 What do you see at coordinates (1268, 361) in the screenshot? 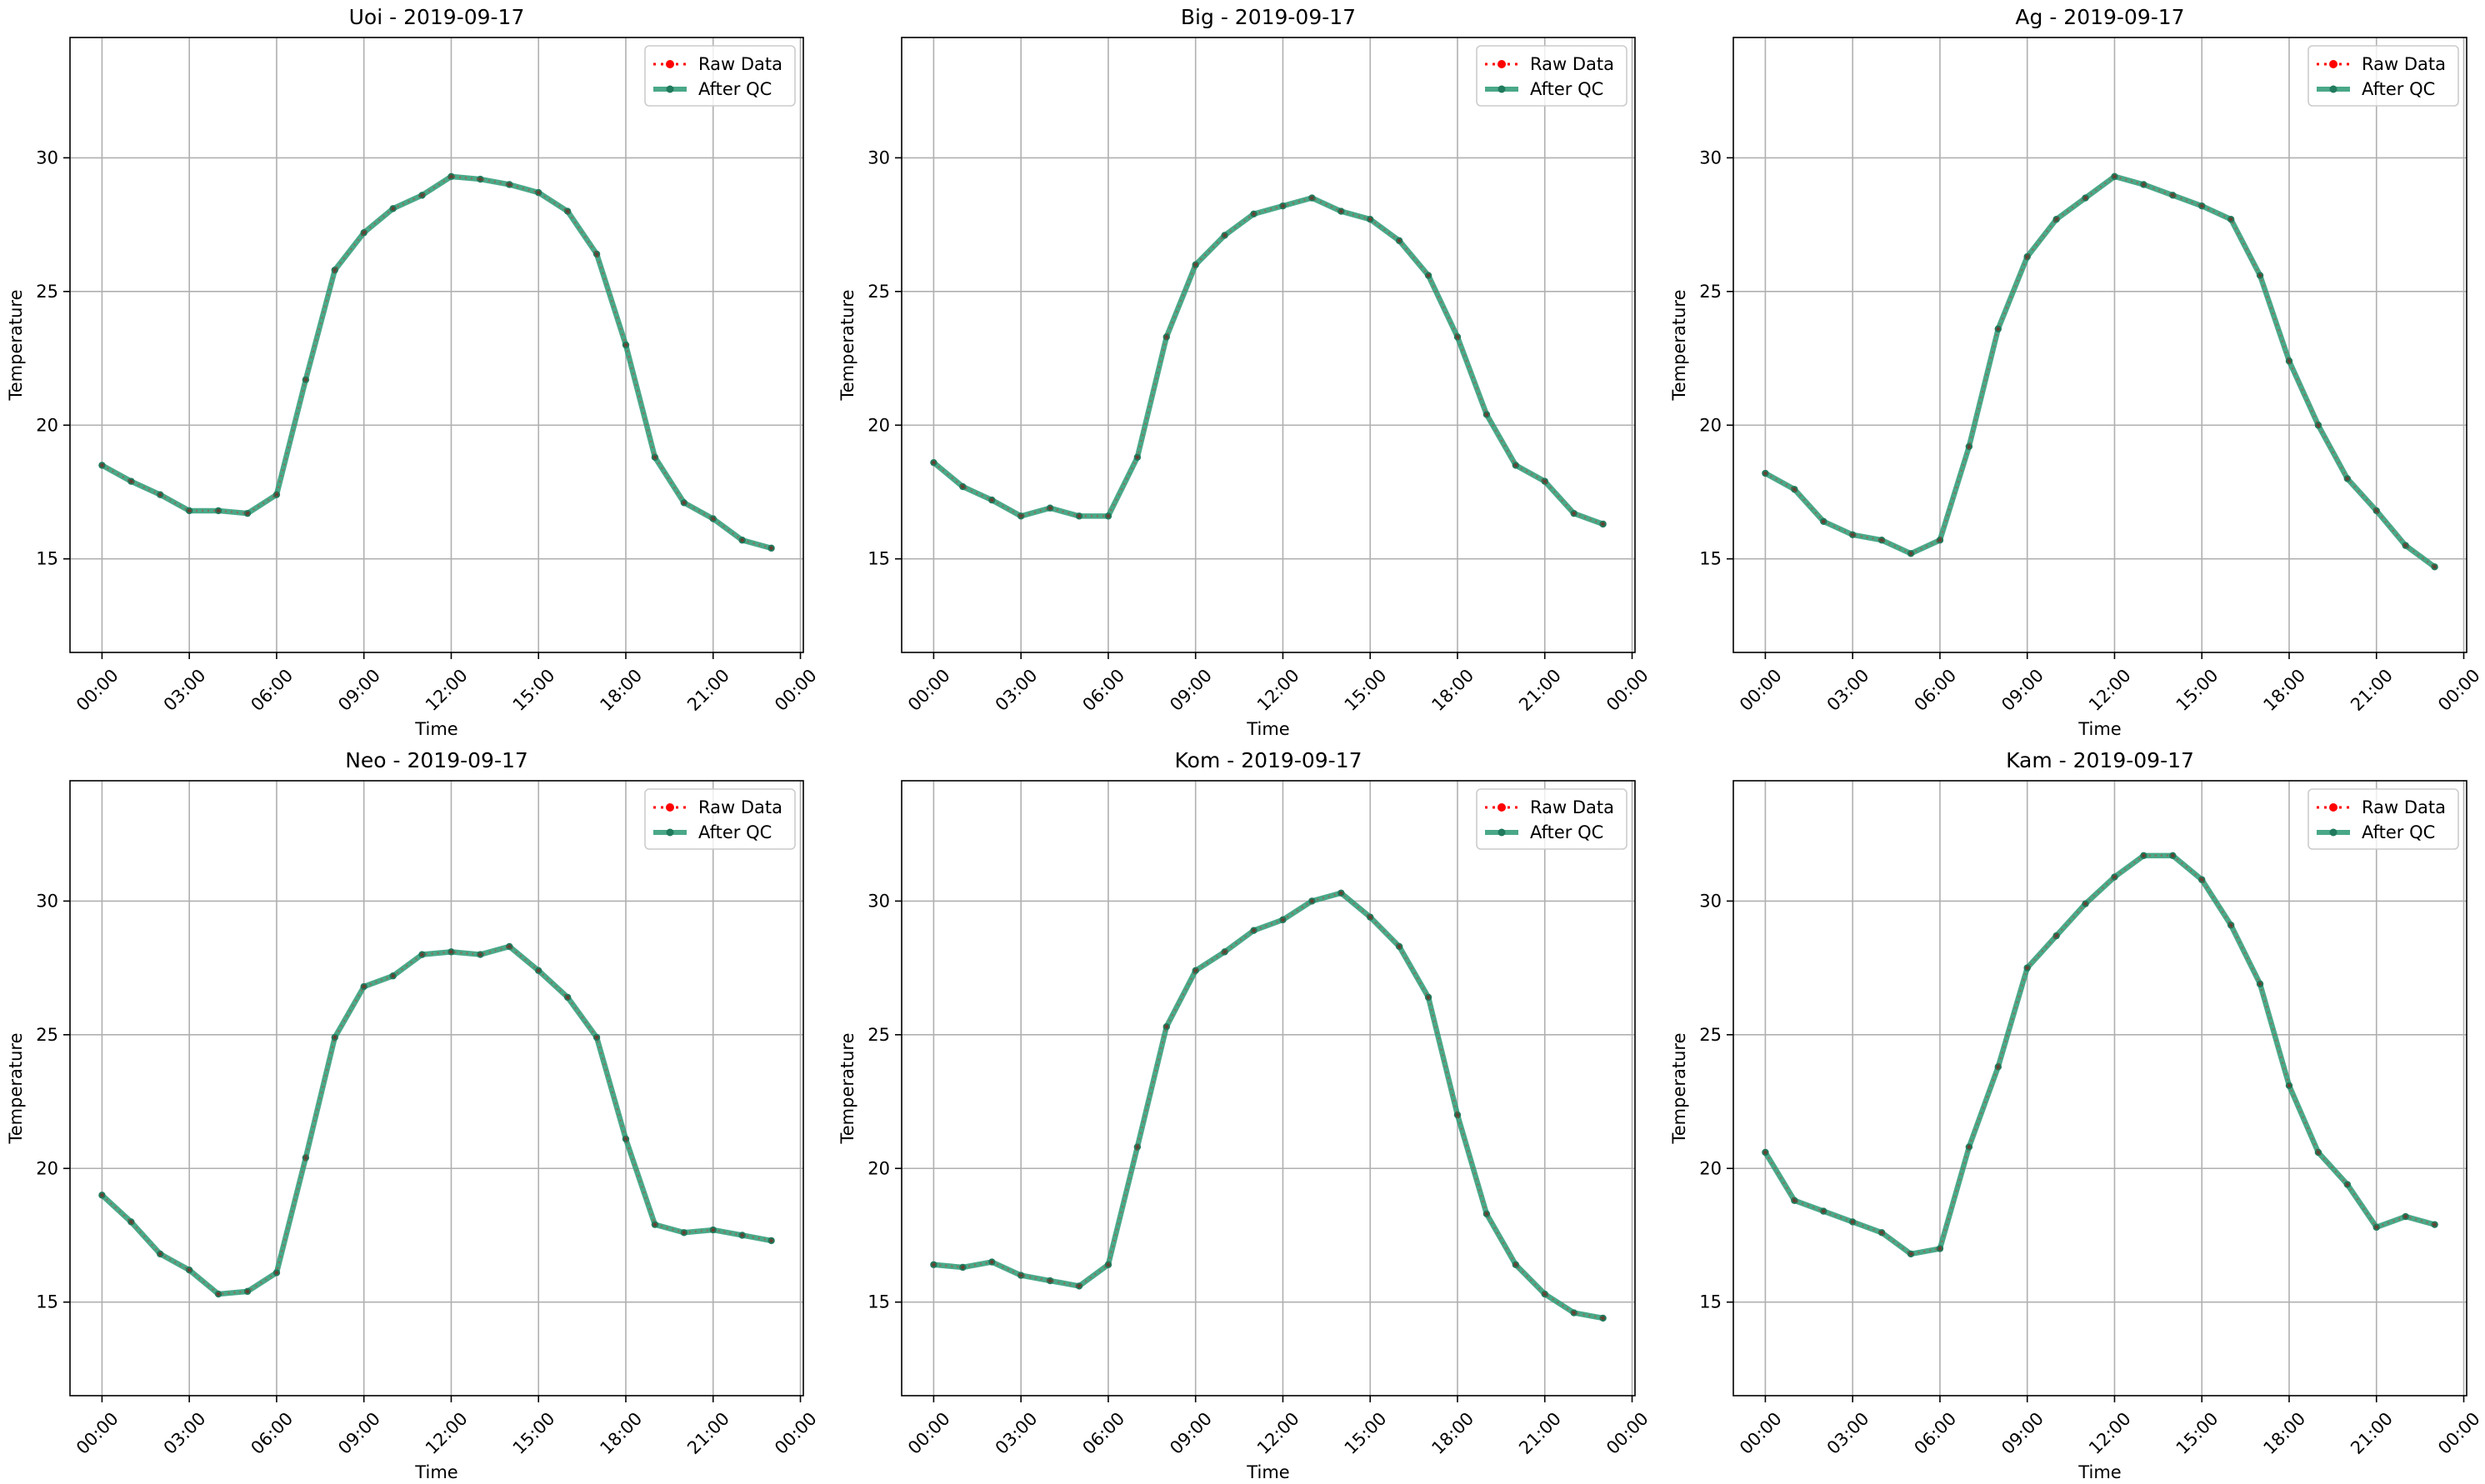
I see `series-line-after-qc` at bounding box center [1268, 361].